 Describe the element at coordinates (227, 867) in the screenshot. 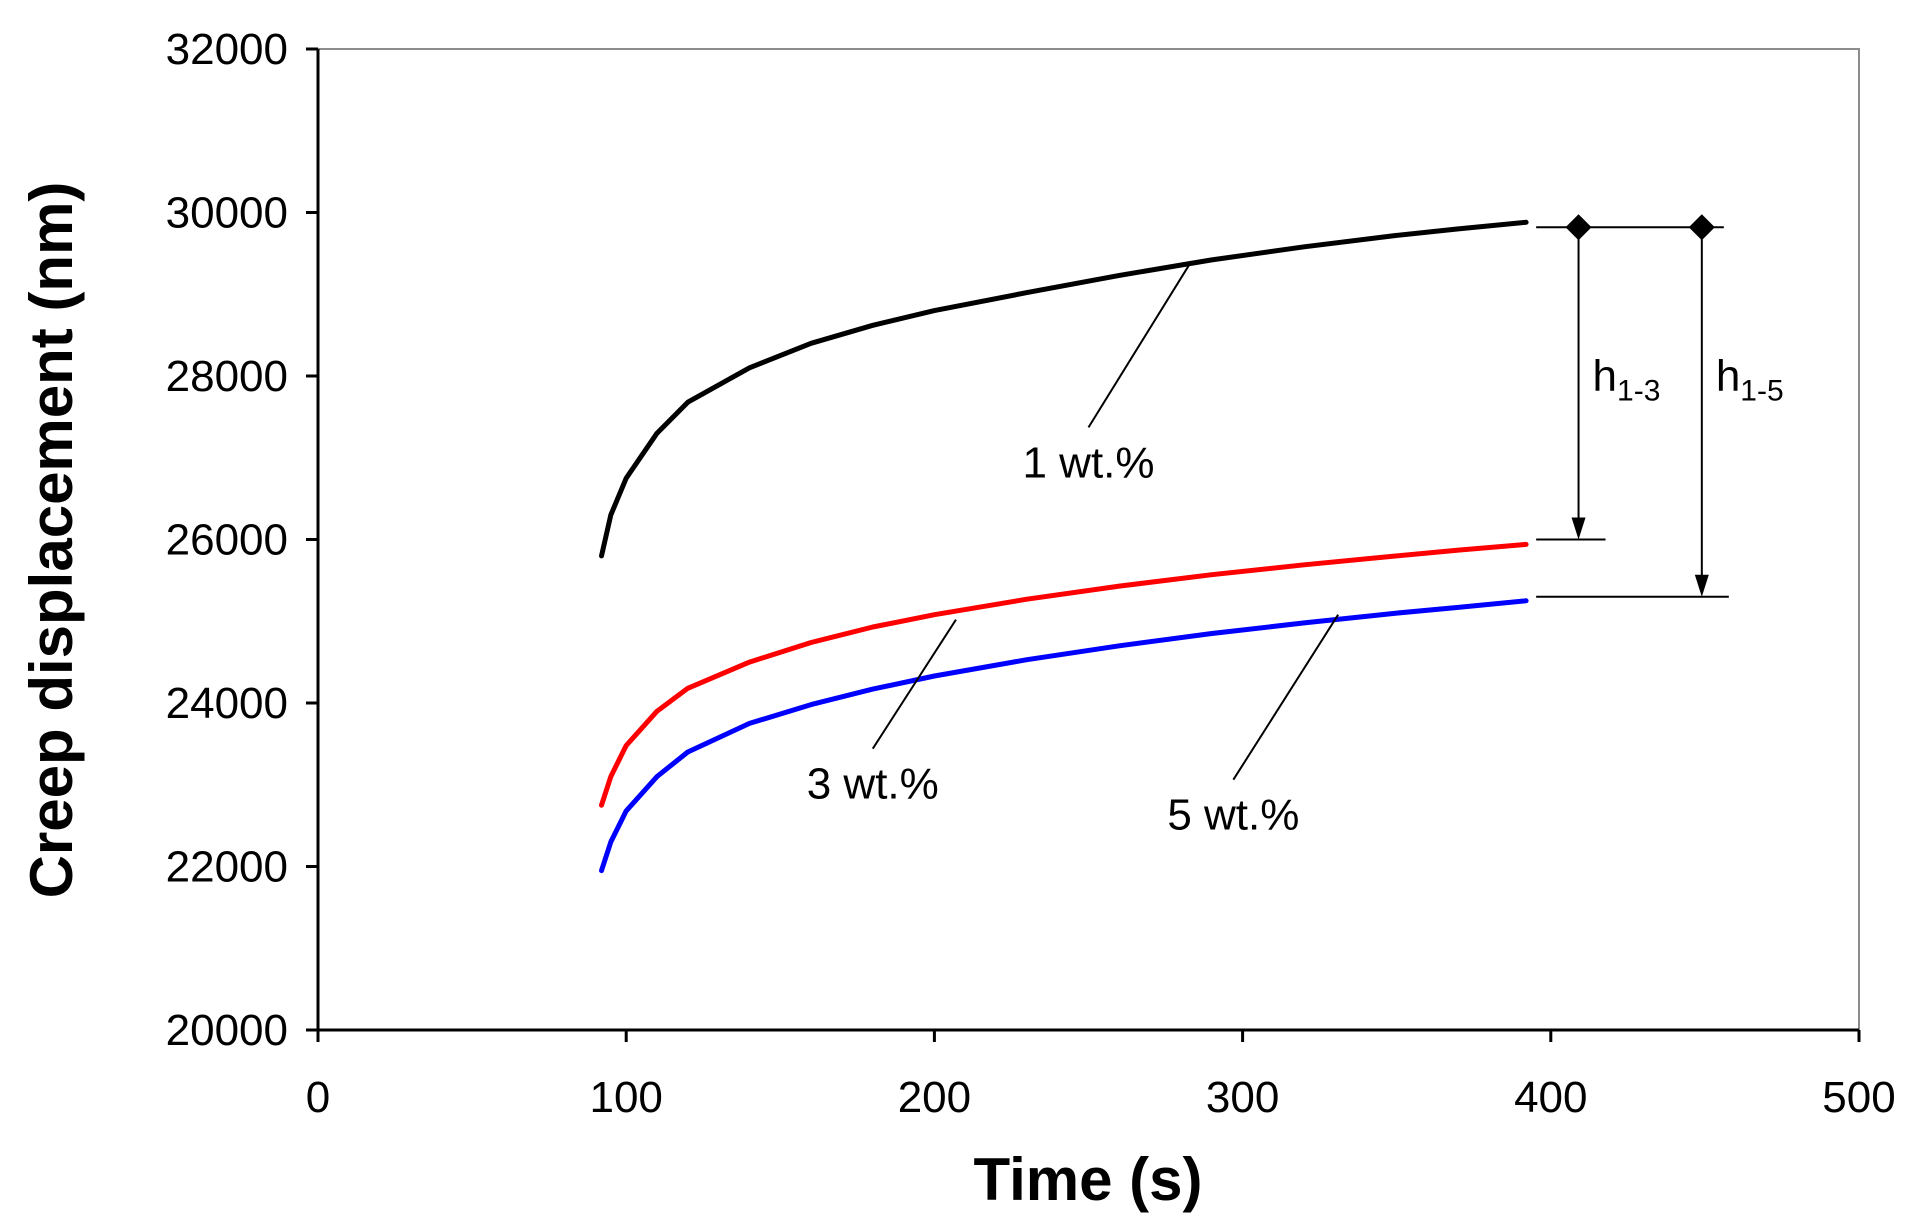

I see `y-tick-label: 22000` at that location.